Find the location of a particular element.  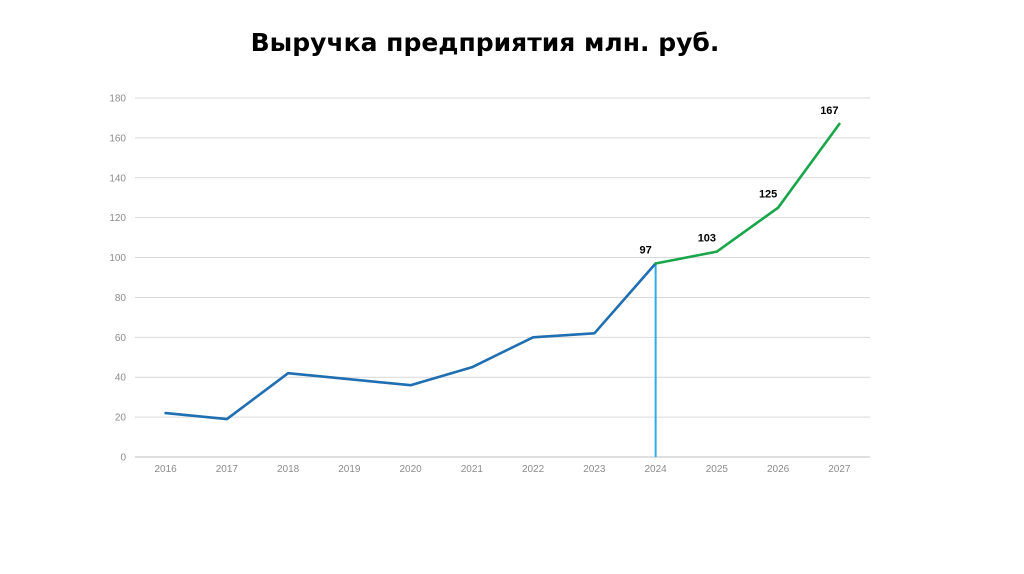

data-label: 97 is located at coordinates (646, 251).